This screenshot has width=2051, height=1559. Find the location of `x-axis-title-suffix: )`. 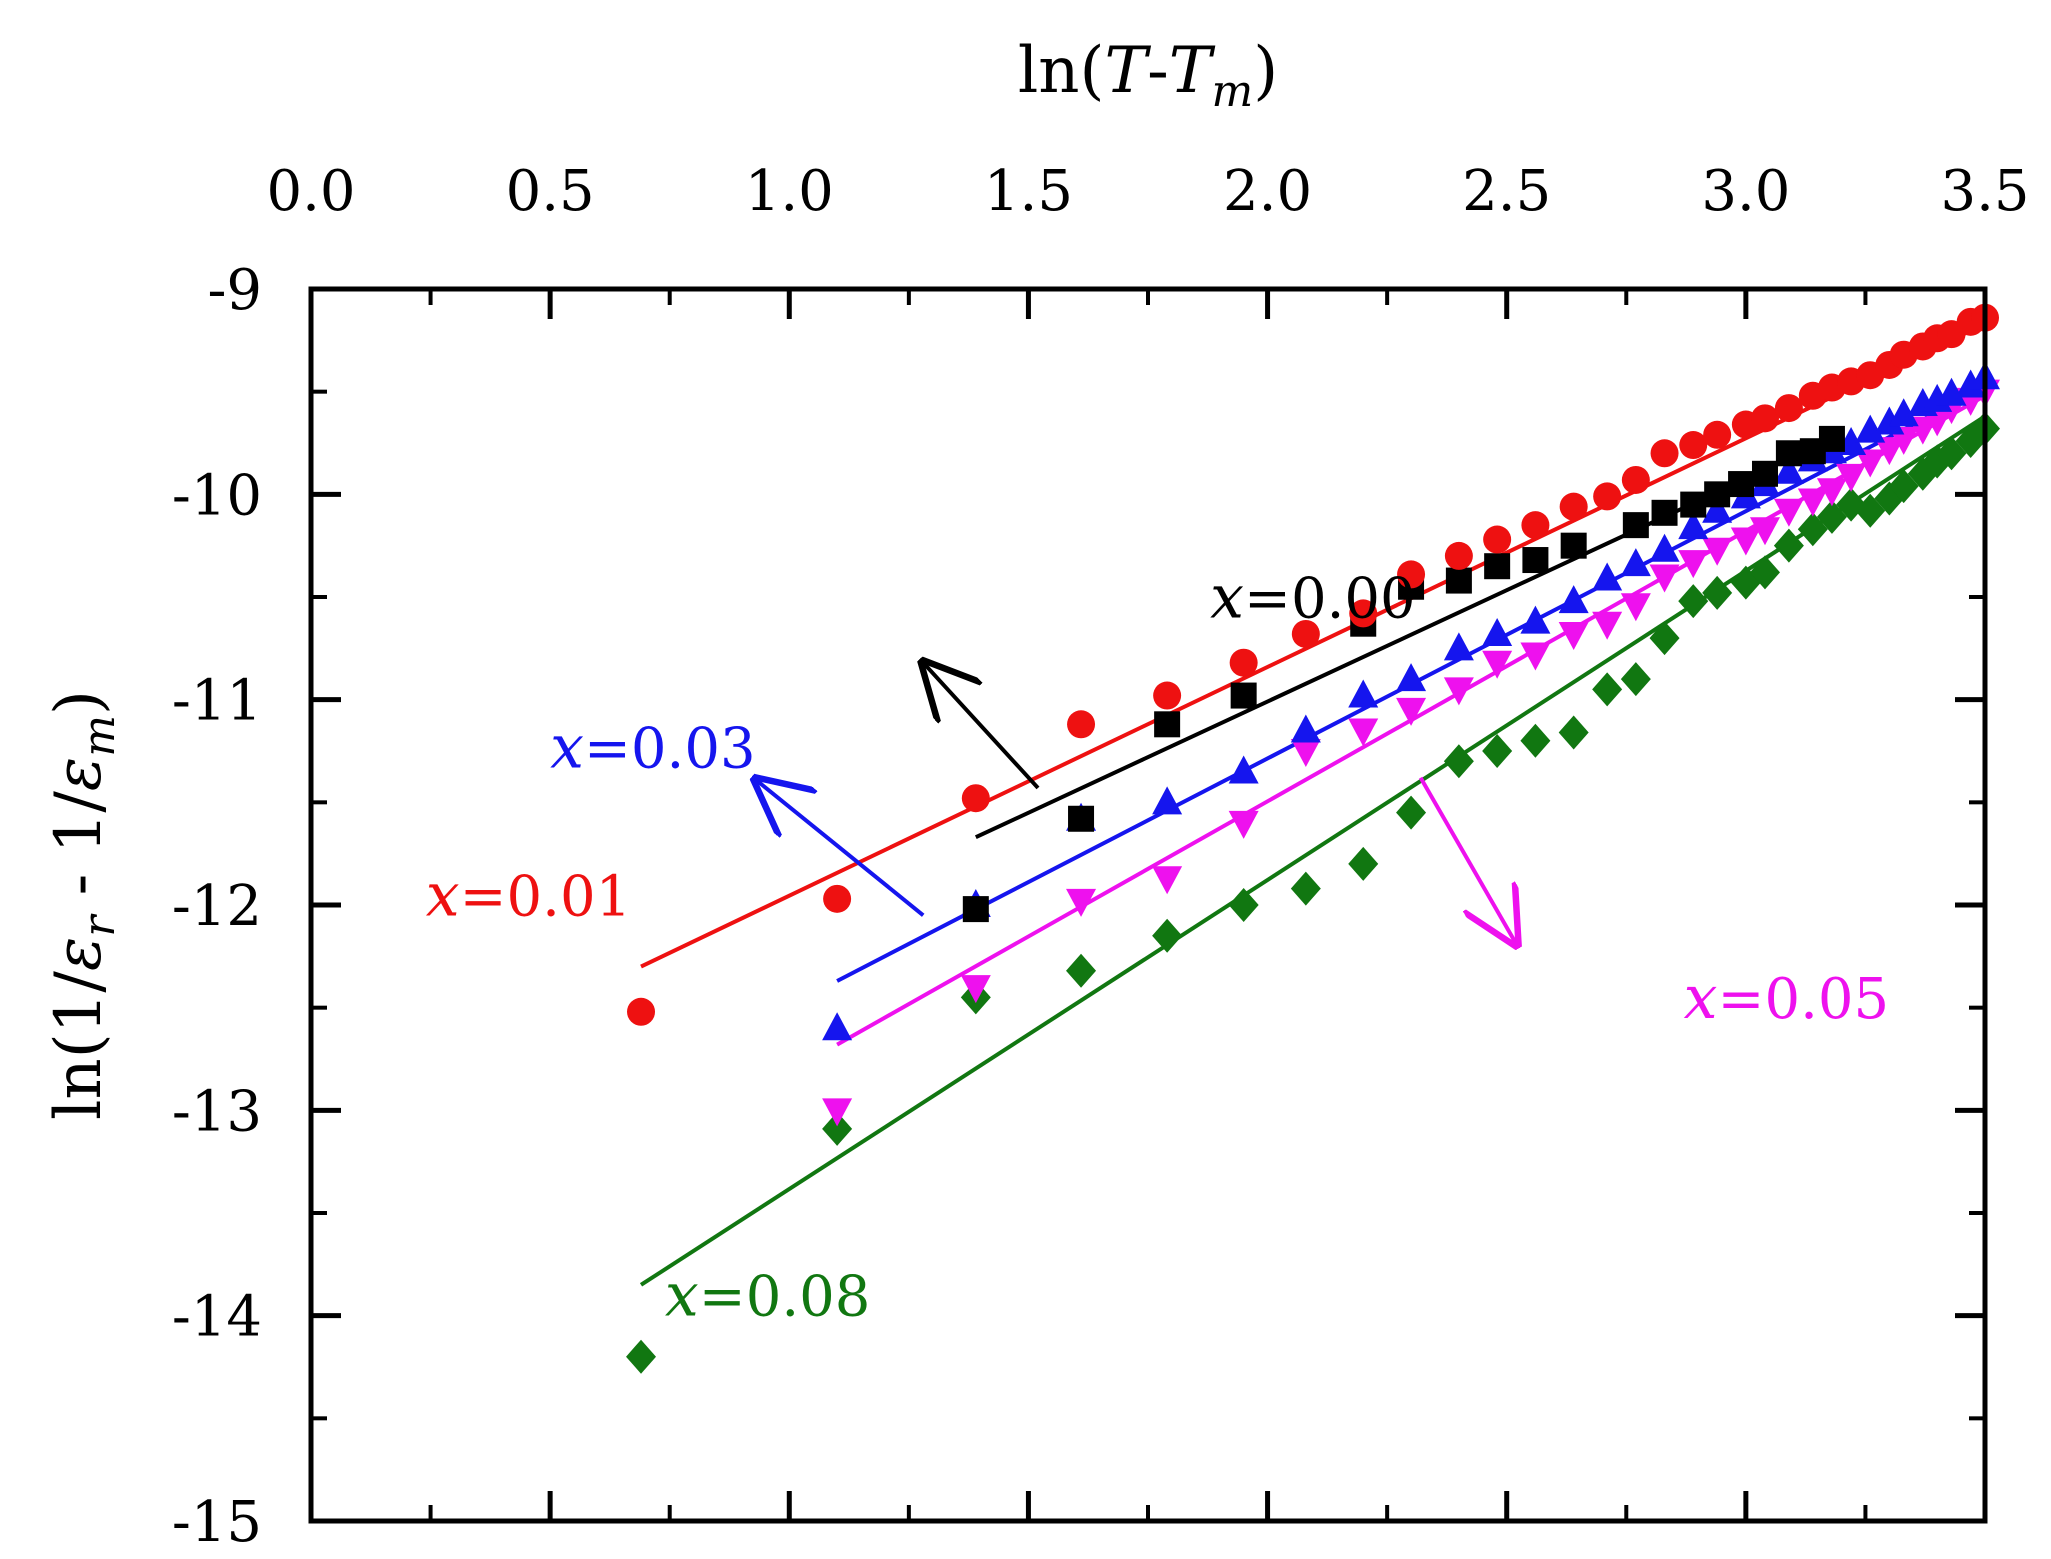

x-axis-title-suffix: ) is located at coordinates (1265, 71).